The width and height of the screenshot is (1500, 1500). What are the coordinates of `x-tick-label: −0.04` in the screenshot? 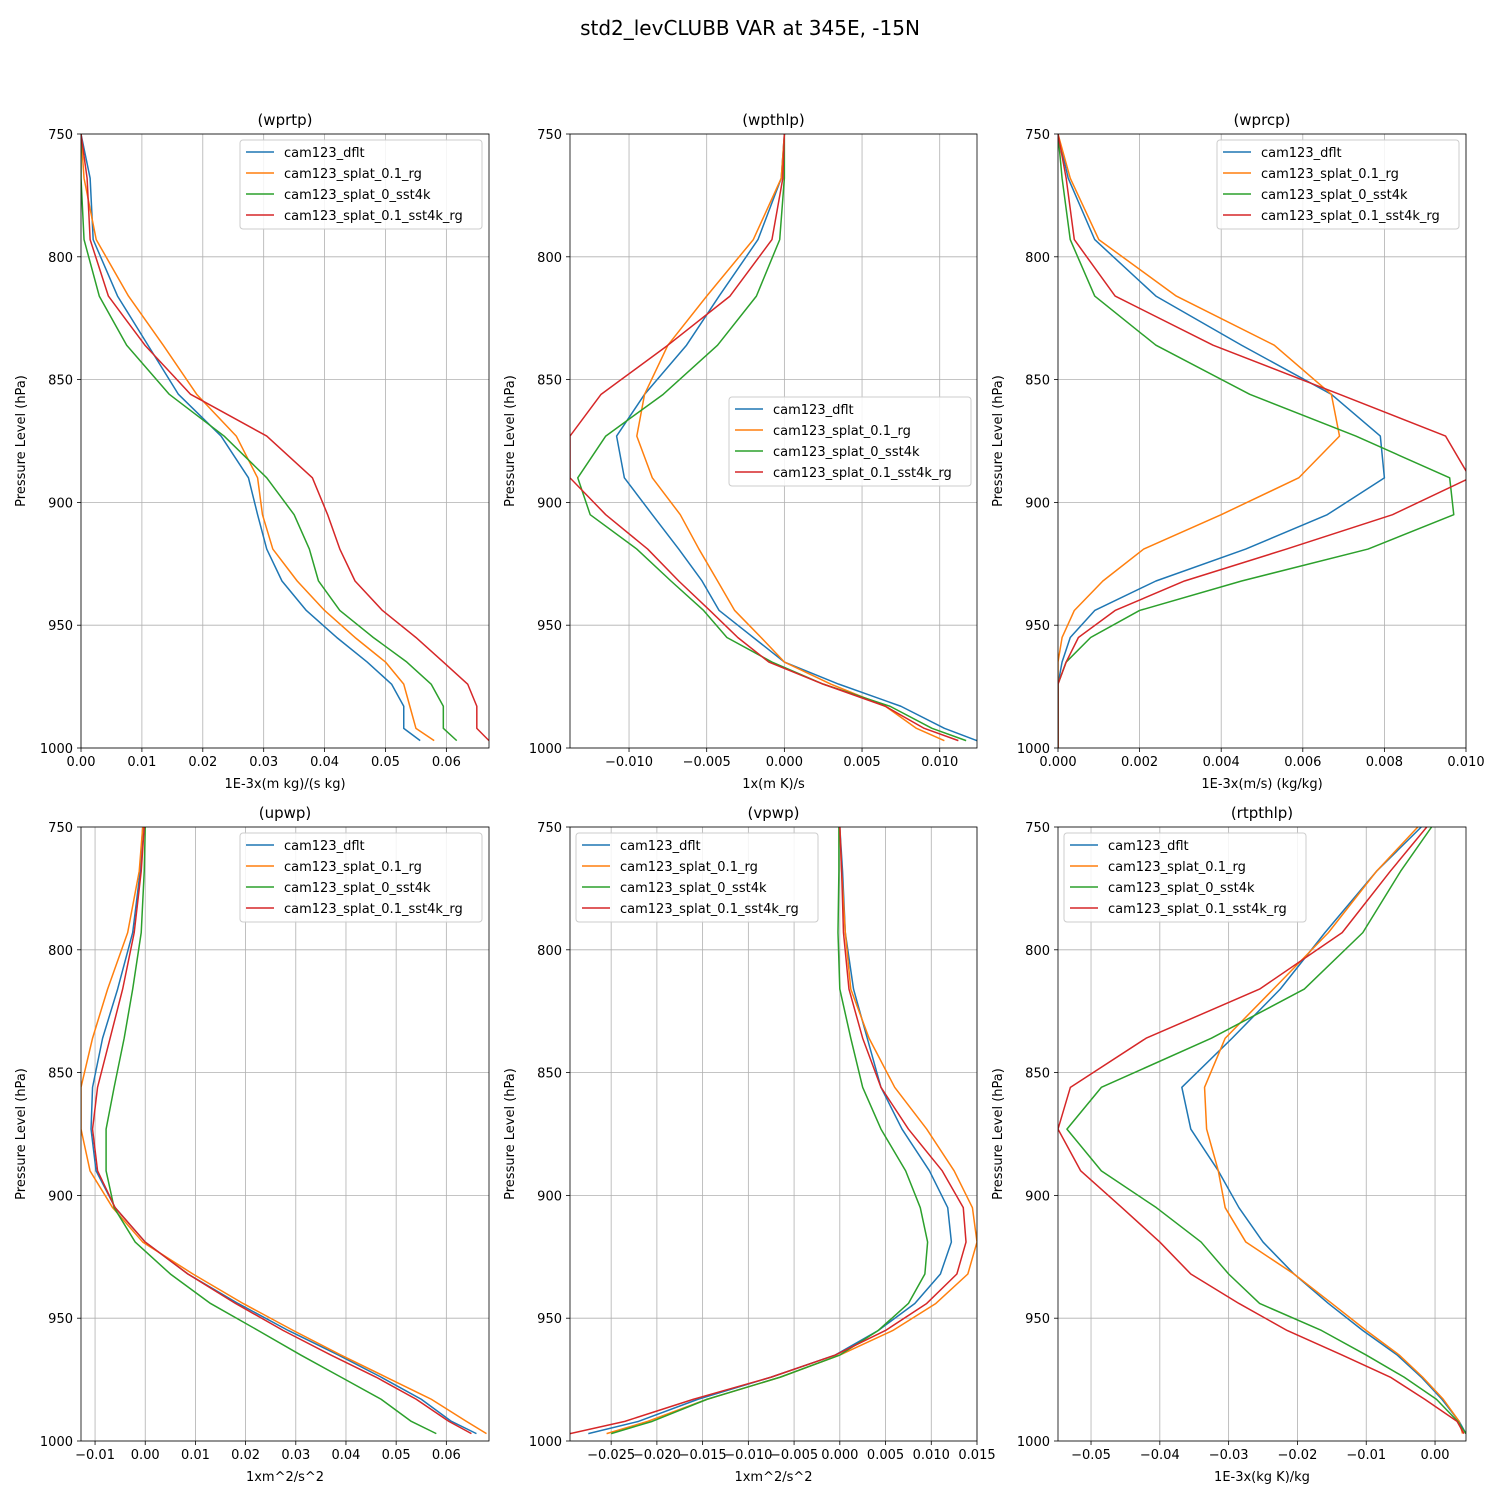 It's located at (1160, 1455).